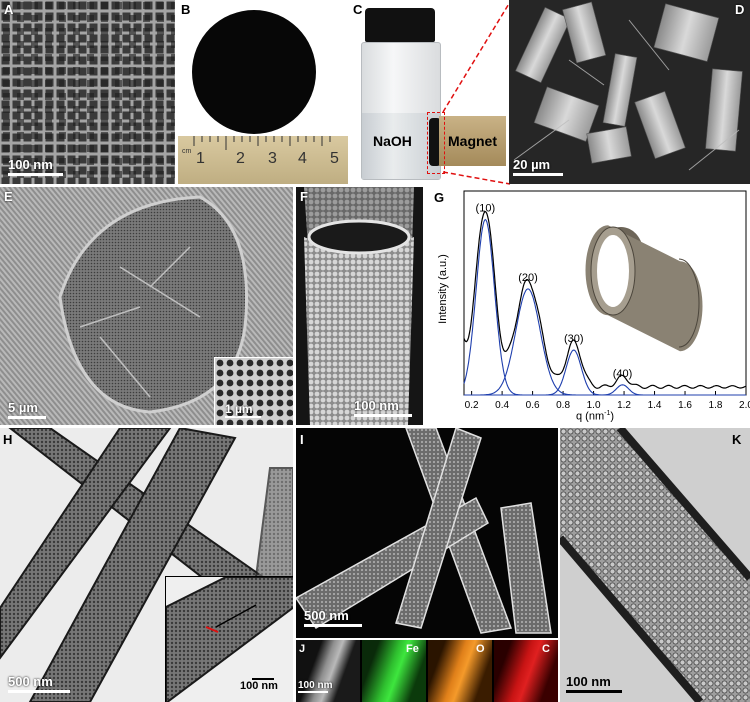  Describe the element at coordinates (9, 9) in the screenshot. I see `panel-a-label: A` at that location.